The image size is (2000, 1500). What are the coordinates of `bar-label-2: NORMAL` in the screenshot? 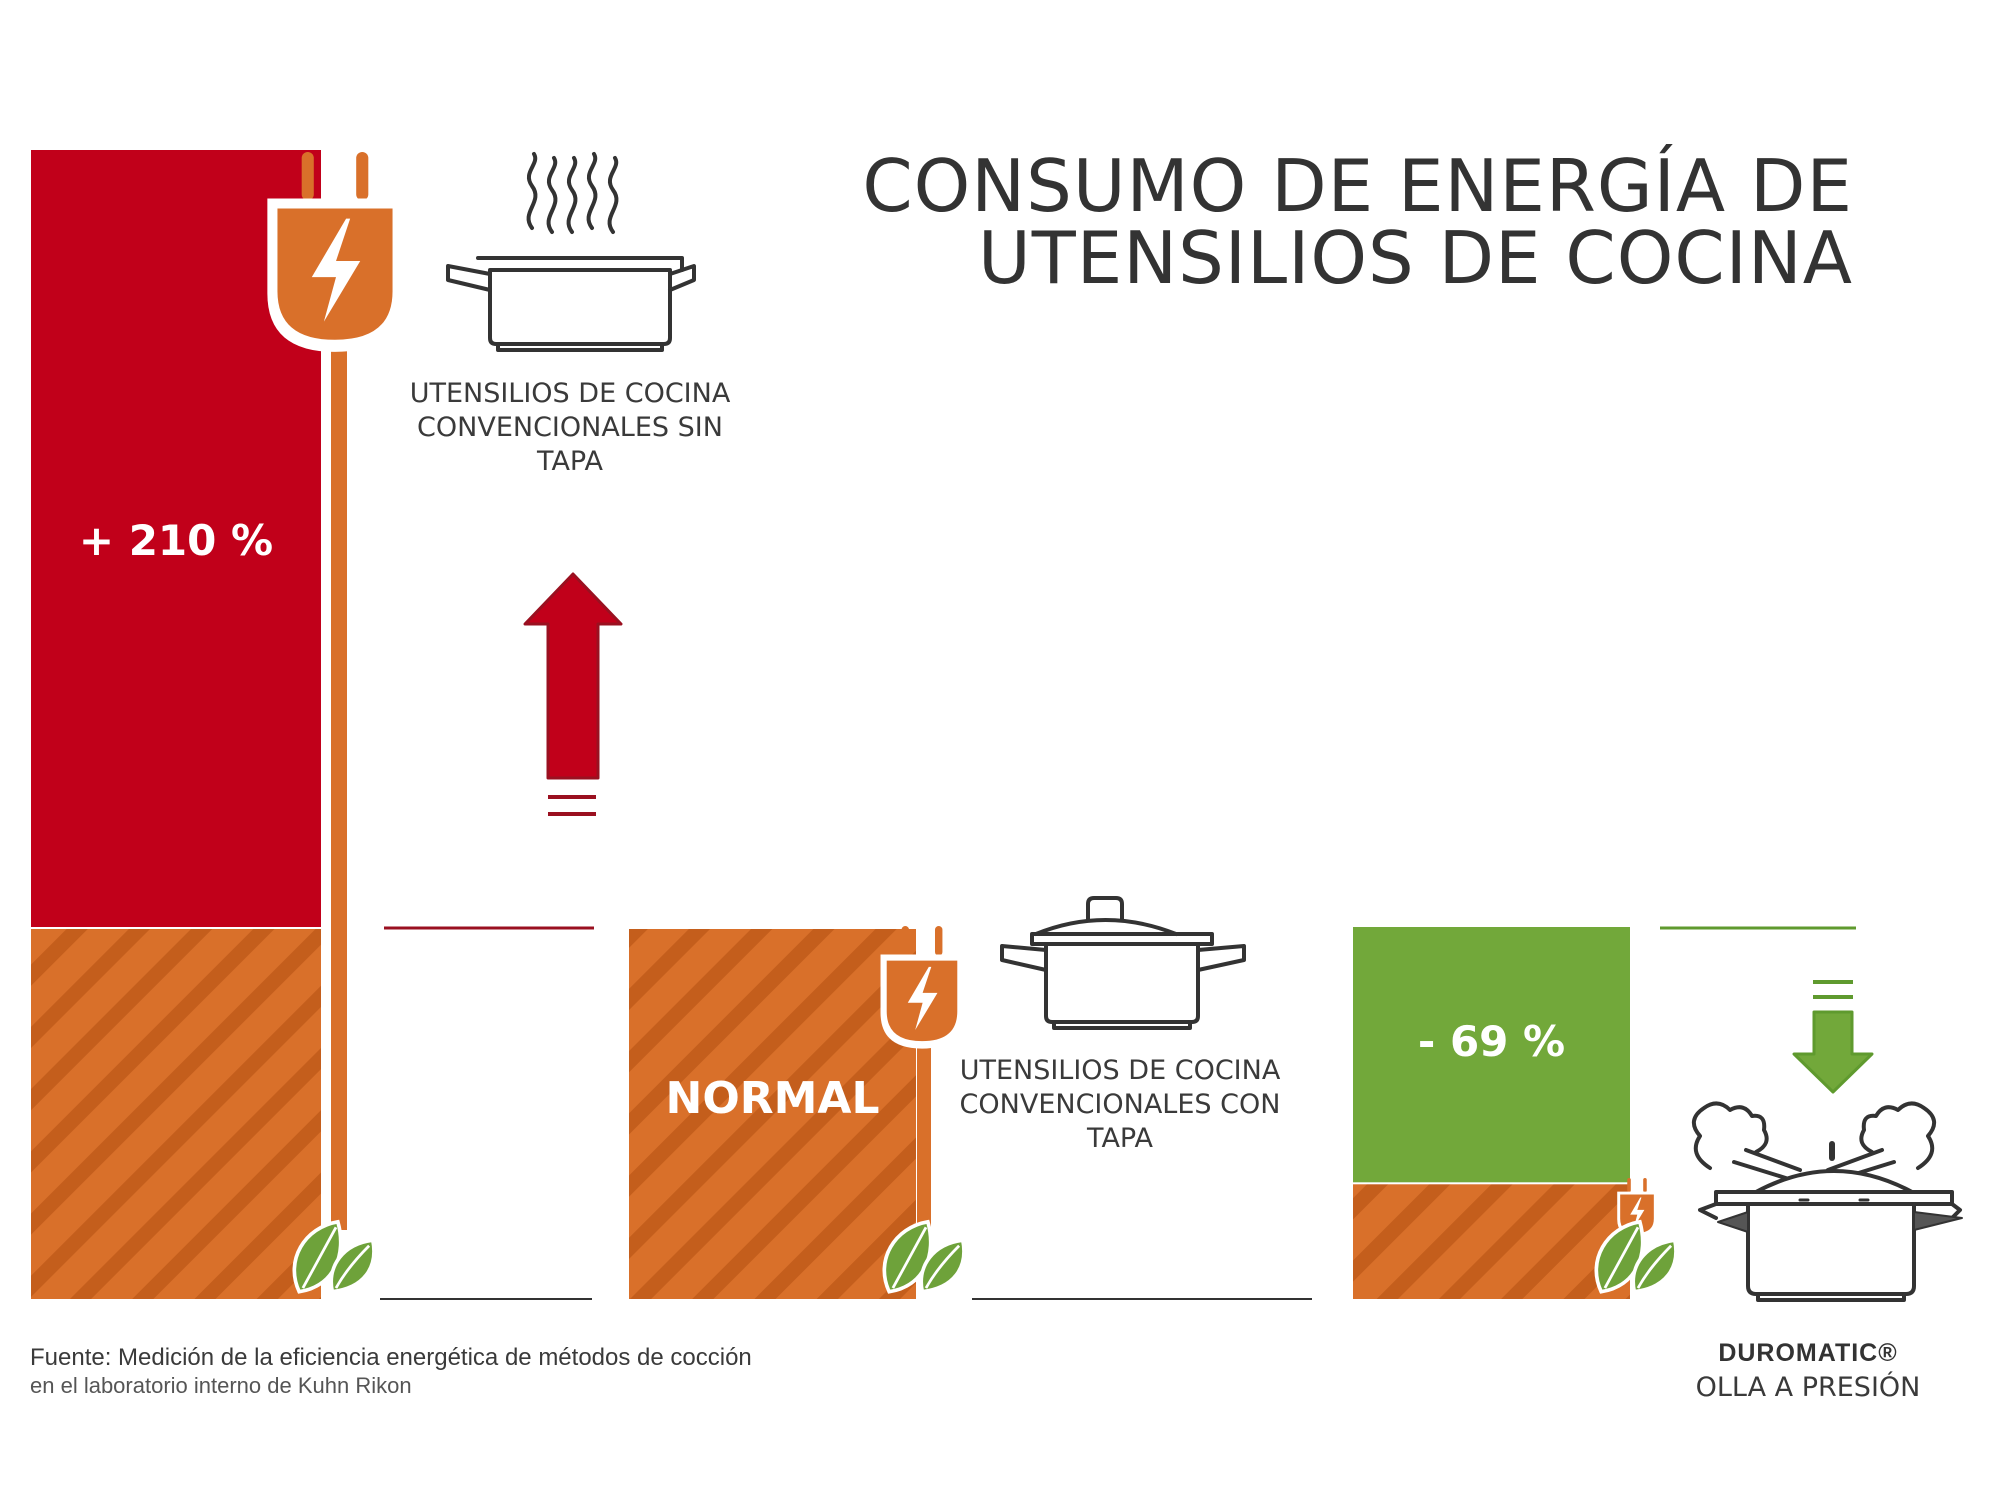 It's located at (773, 1098).